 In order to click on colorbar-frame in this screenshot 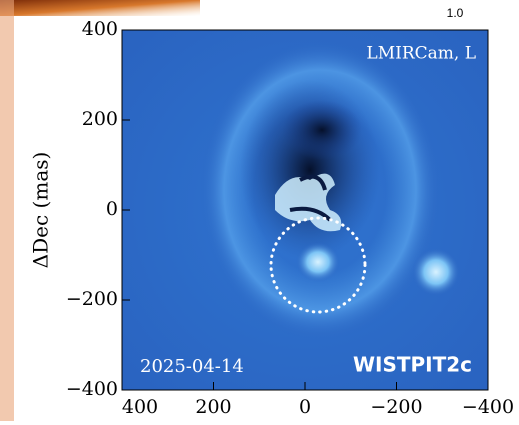, I will do `click(426, 14)`.